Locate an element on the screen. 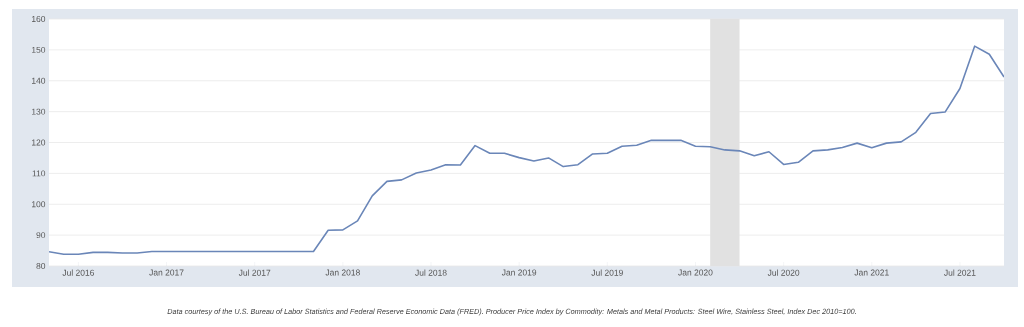 The width and height of the screenshot is (1024, 327). x-tick-label: Jul 2016 is located at coordinates (78, 272).